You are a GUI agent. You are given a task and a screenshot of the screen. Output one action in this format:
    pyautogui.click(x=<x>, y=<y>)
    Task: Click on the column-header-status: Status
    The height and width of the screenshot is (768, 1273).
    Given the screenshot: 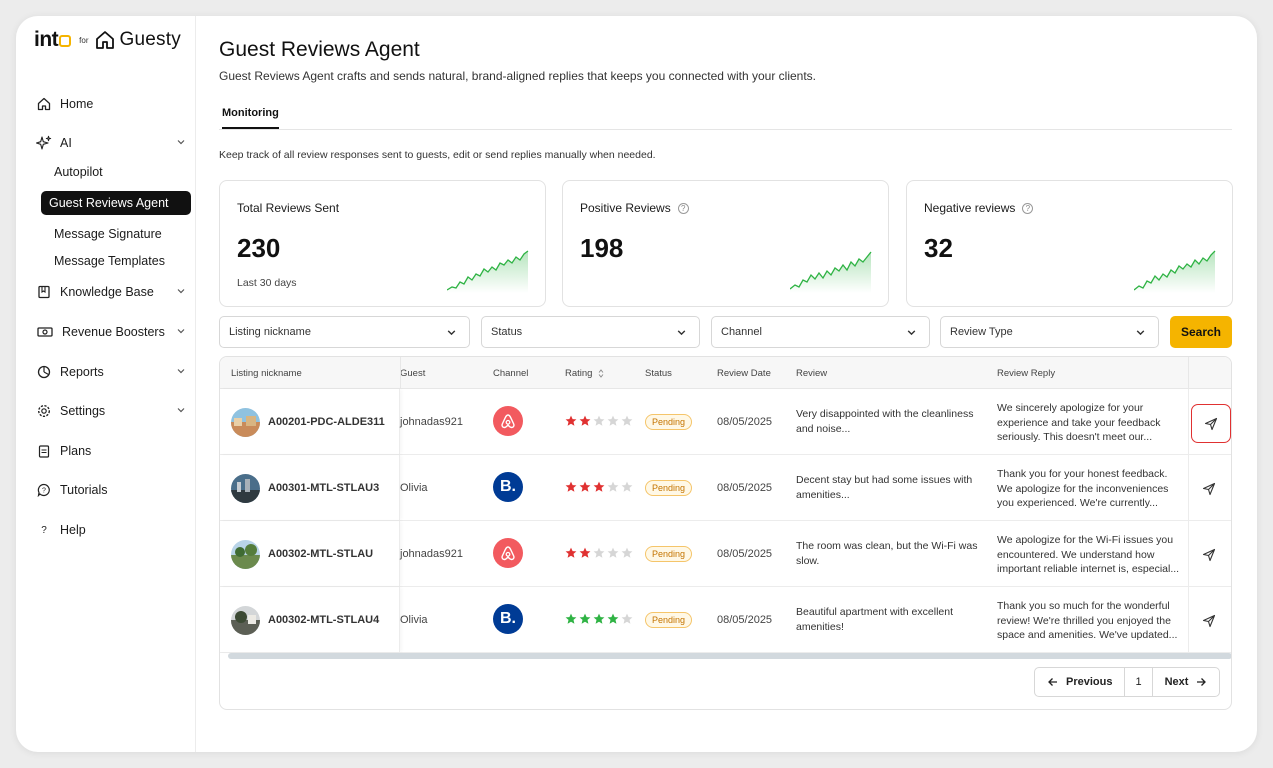 What is the action you would take?
    pyautogui.click(x=658, y=373)
    